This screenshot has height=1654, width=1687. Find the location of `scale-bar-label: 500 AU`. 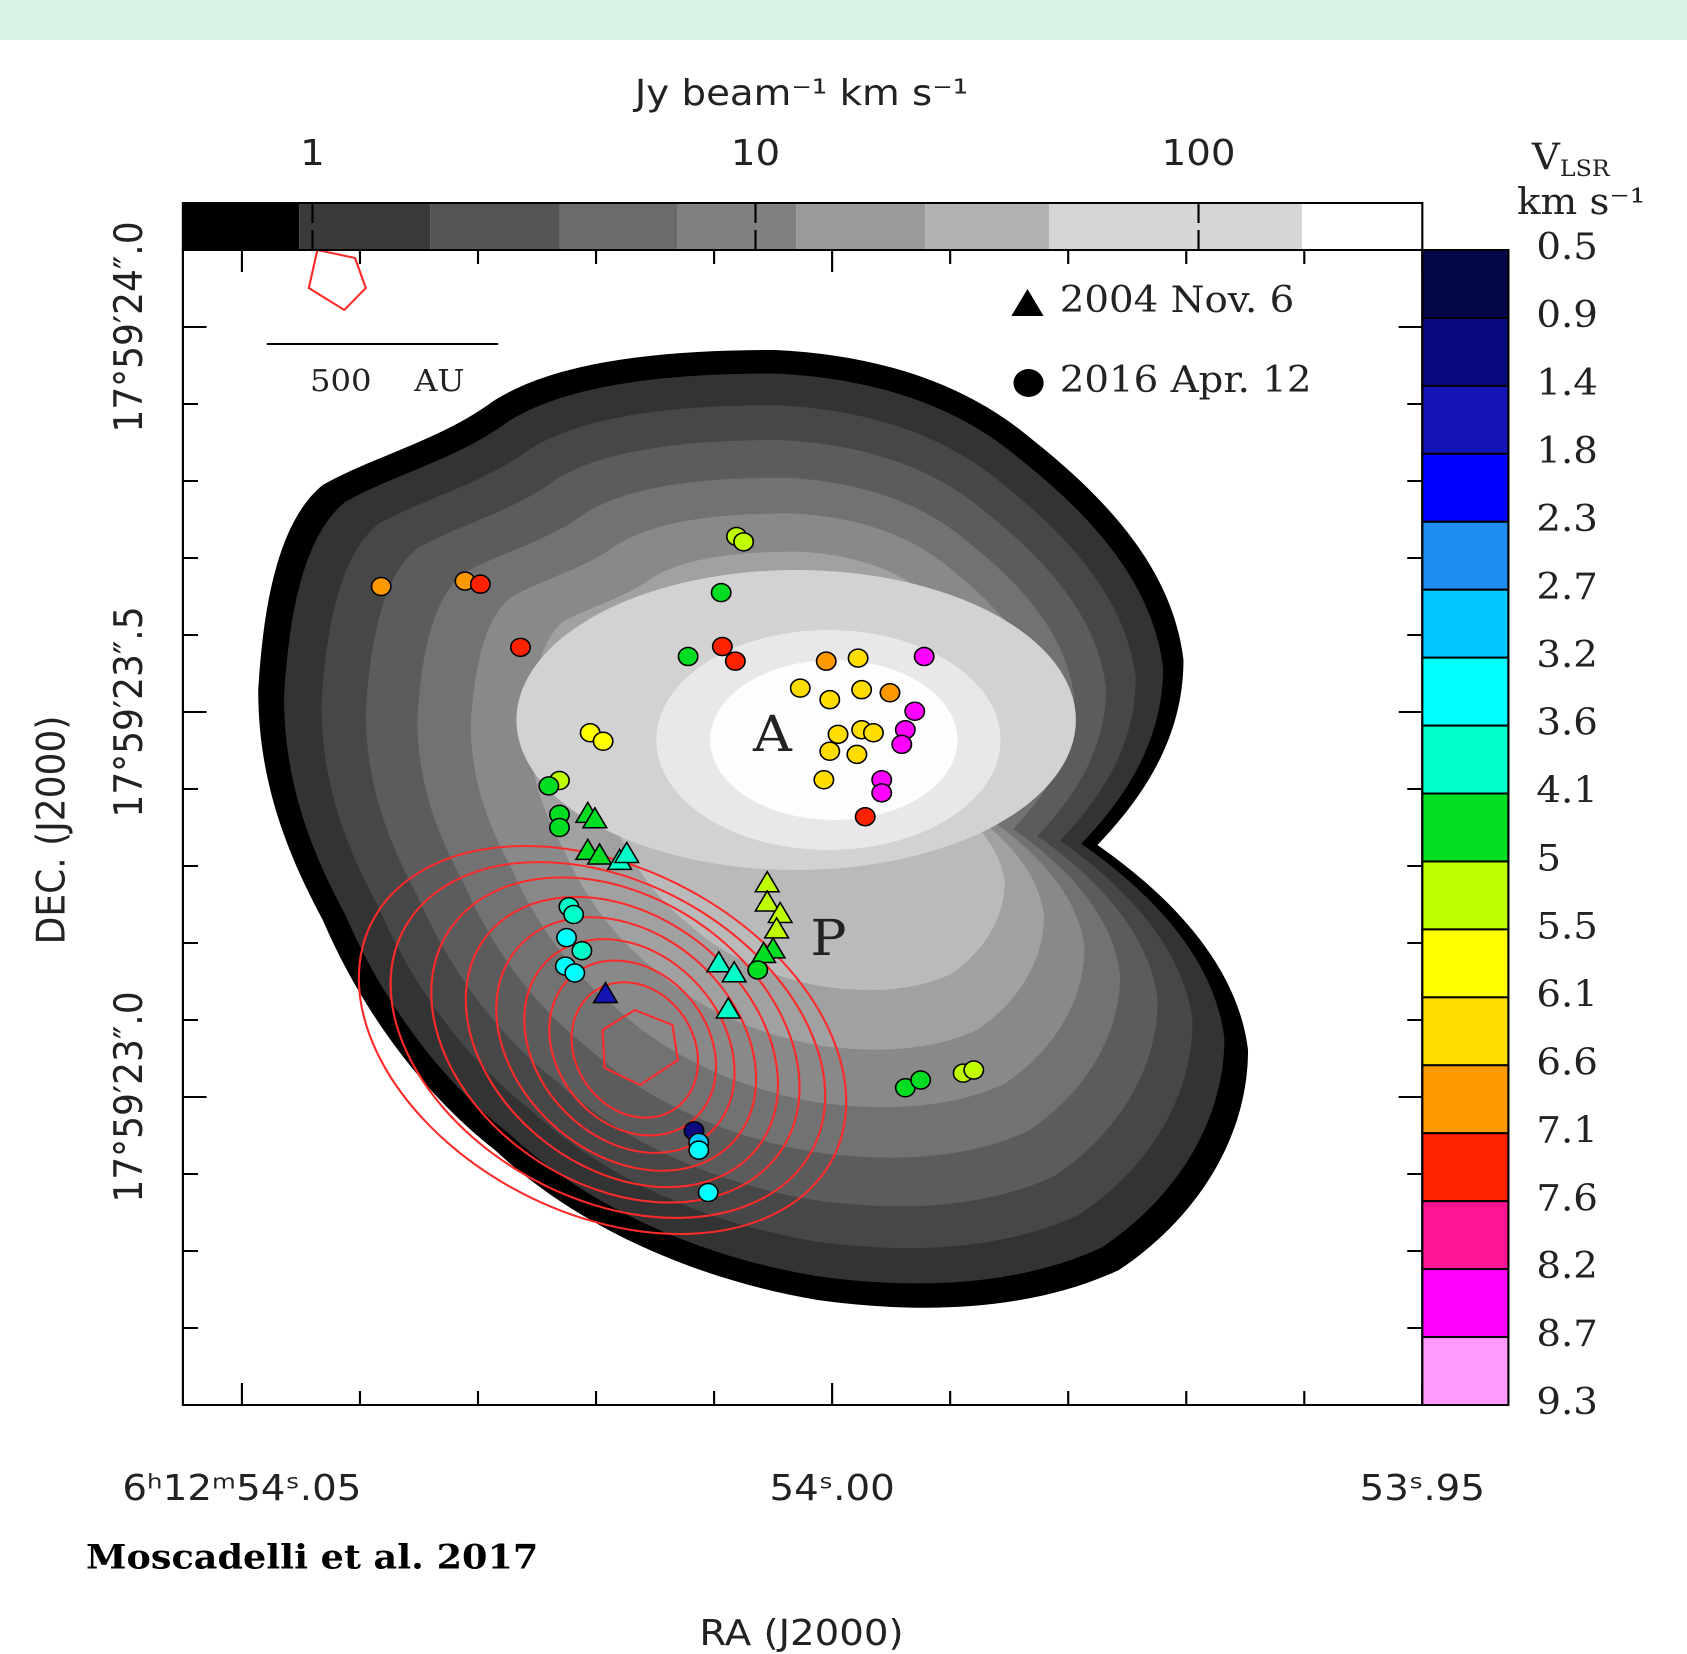

scale-bar-label: 500 AU is located at coordinates (387, 381).